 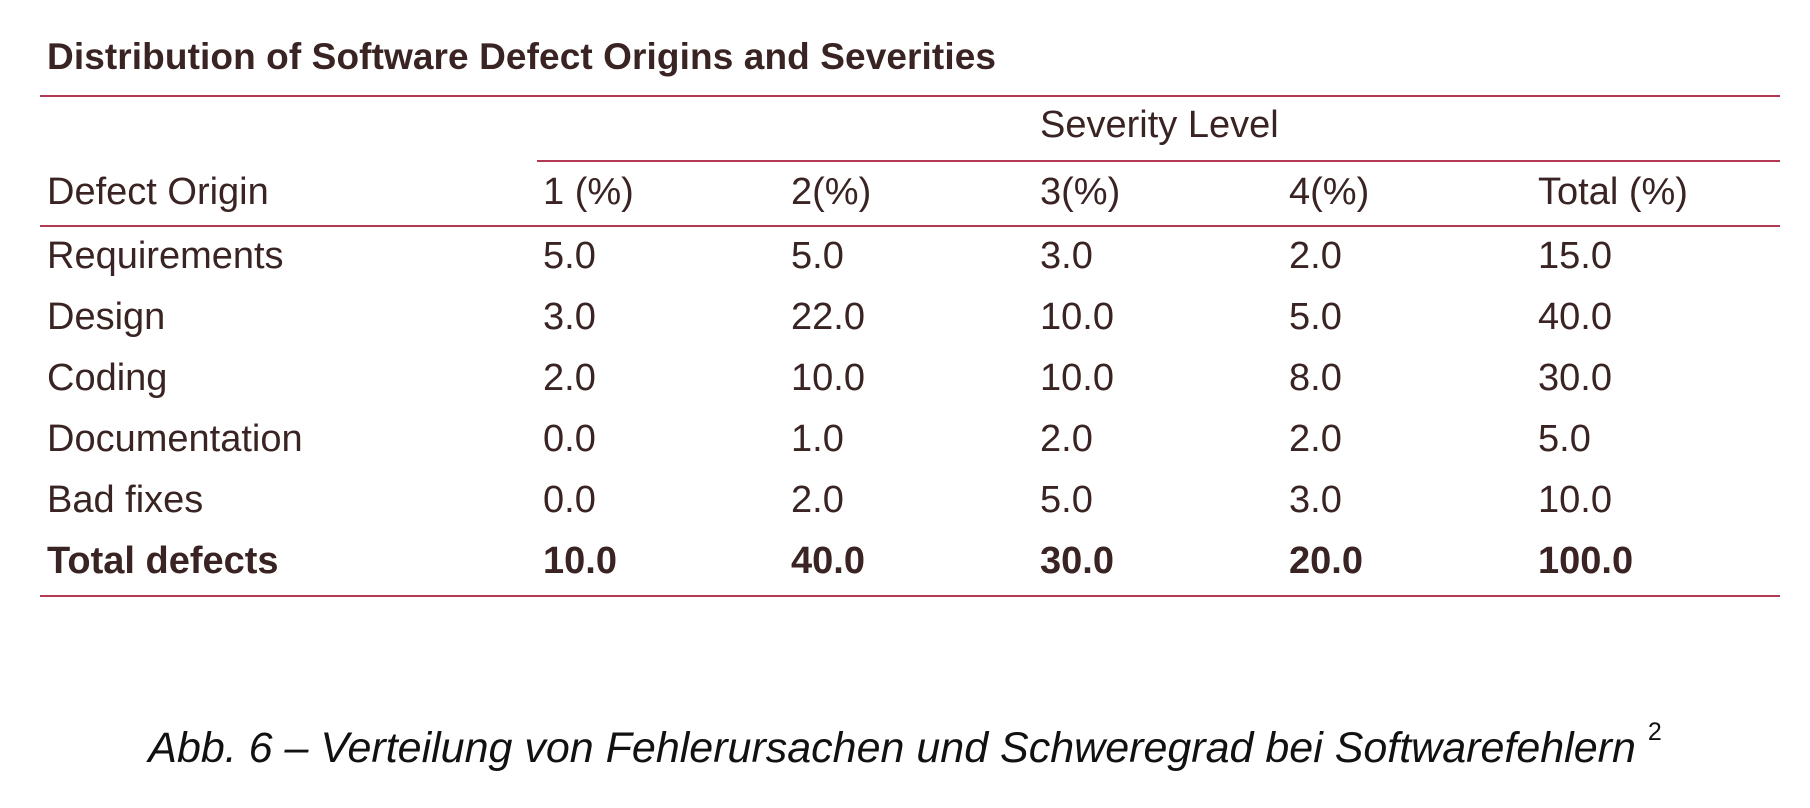 I want to click on header-total: Total (%), so click(x=1613, y=192).